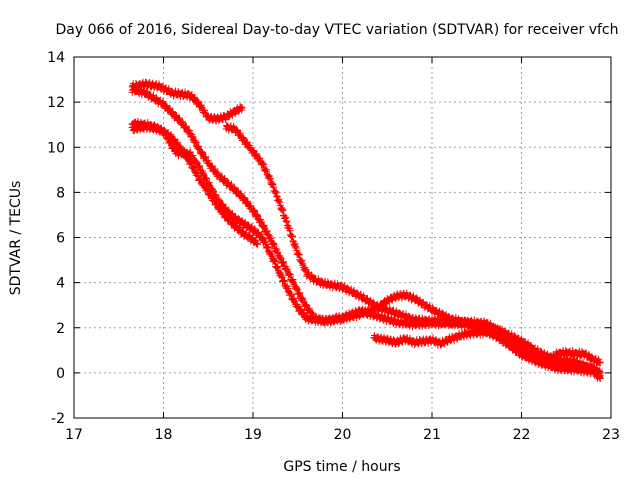 The image size is (640, 485). I want to click on y-tick-label: 14, so click(56, 58).